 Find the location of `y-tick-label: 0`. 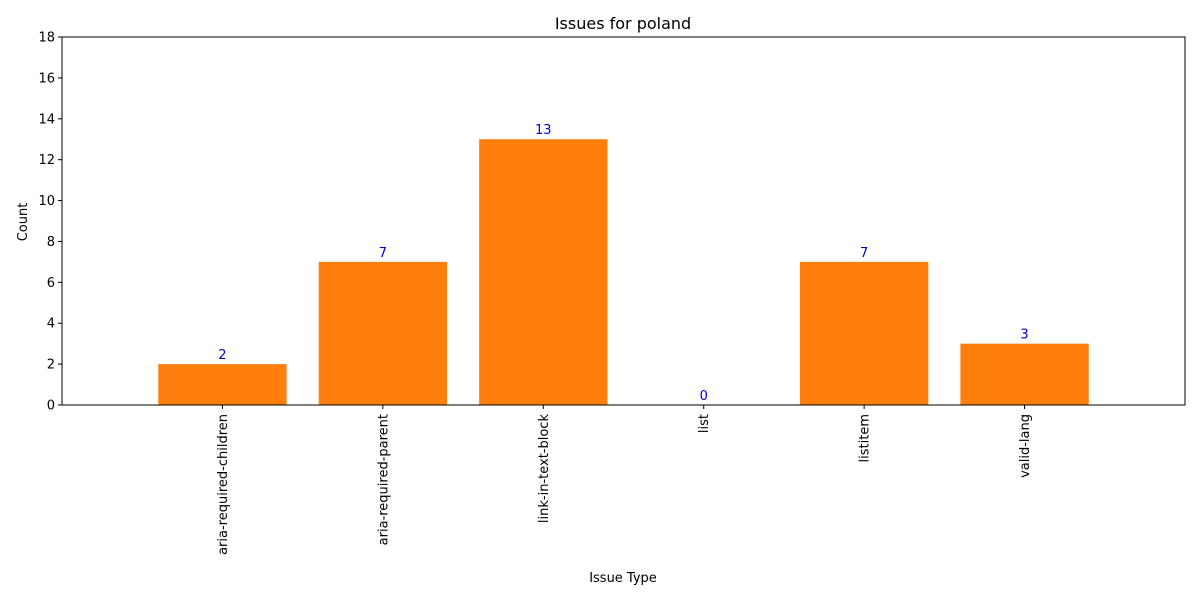

y-tick-label: 0 is located at coordinates (51, 406).